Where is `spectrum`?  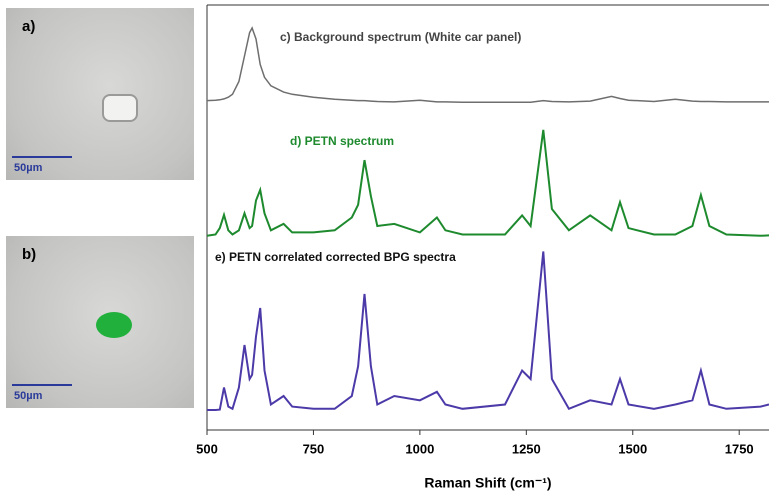
spectrum is located at coordinates (487, 65).